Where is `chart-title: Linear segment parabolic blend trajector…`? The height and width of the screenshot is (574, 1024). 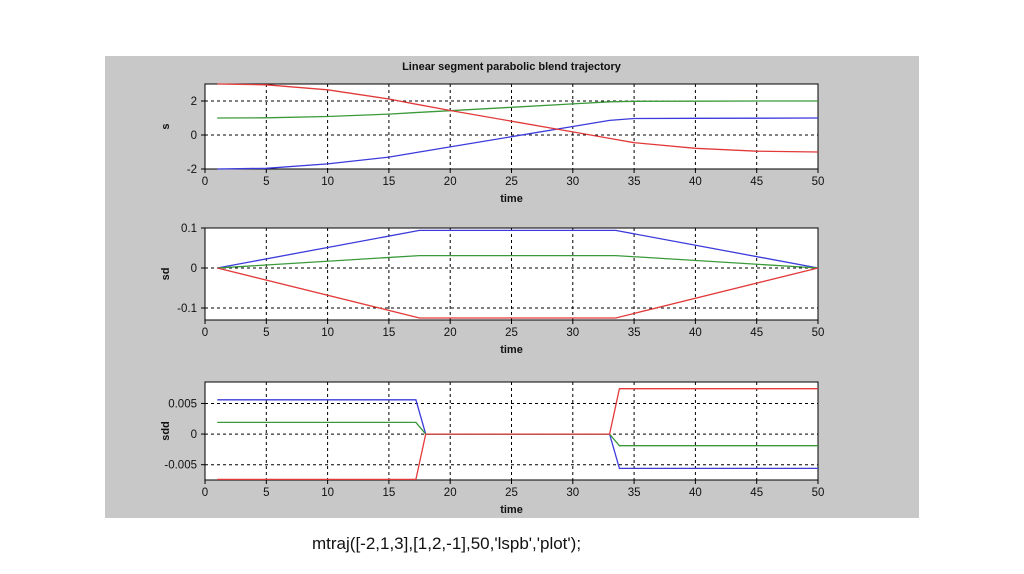
chart-title: Linear segment parabolic blend trajector… is located at coordinates (512, 67).